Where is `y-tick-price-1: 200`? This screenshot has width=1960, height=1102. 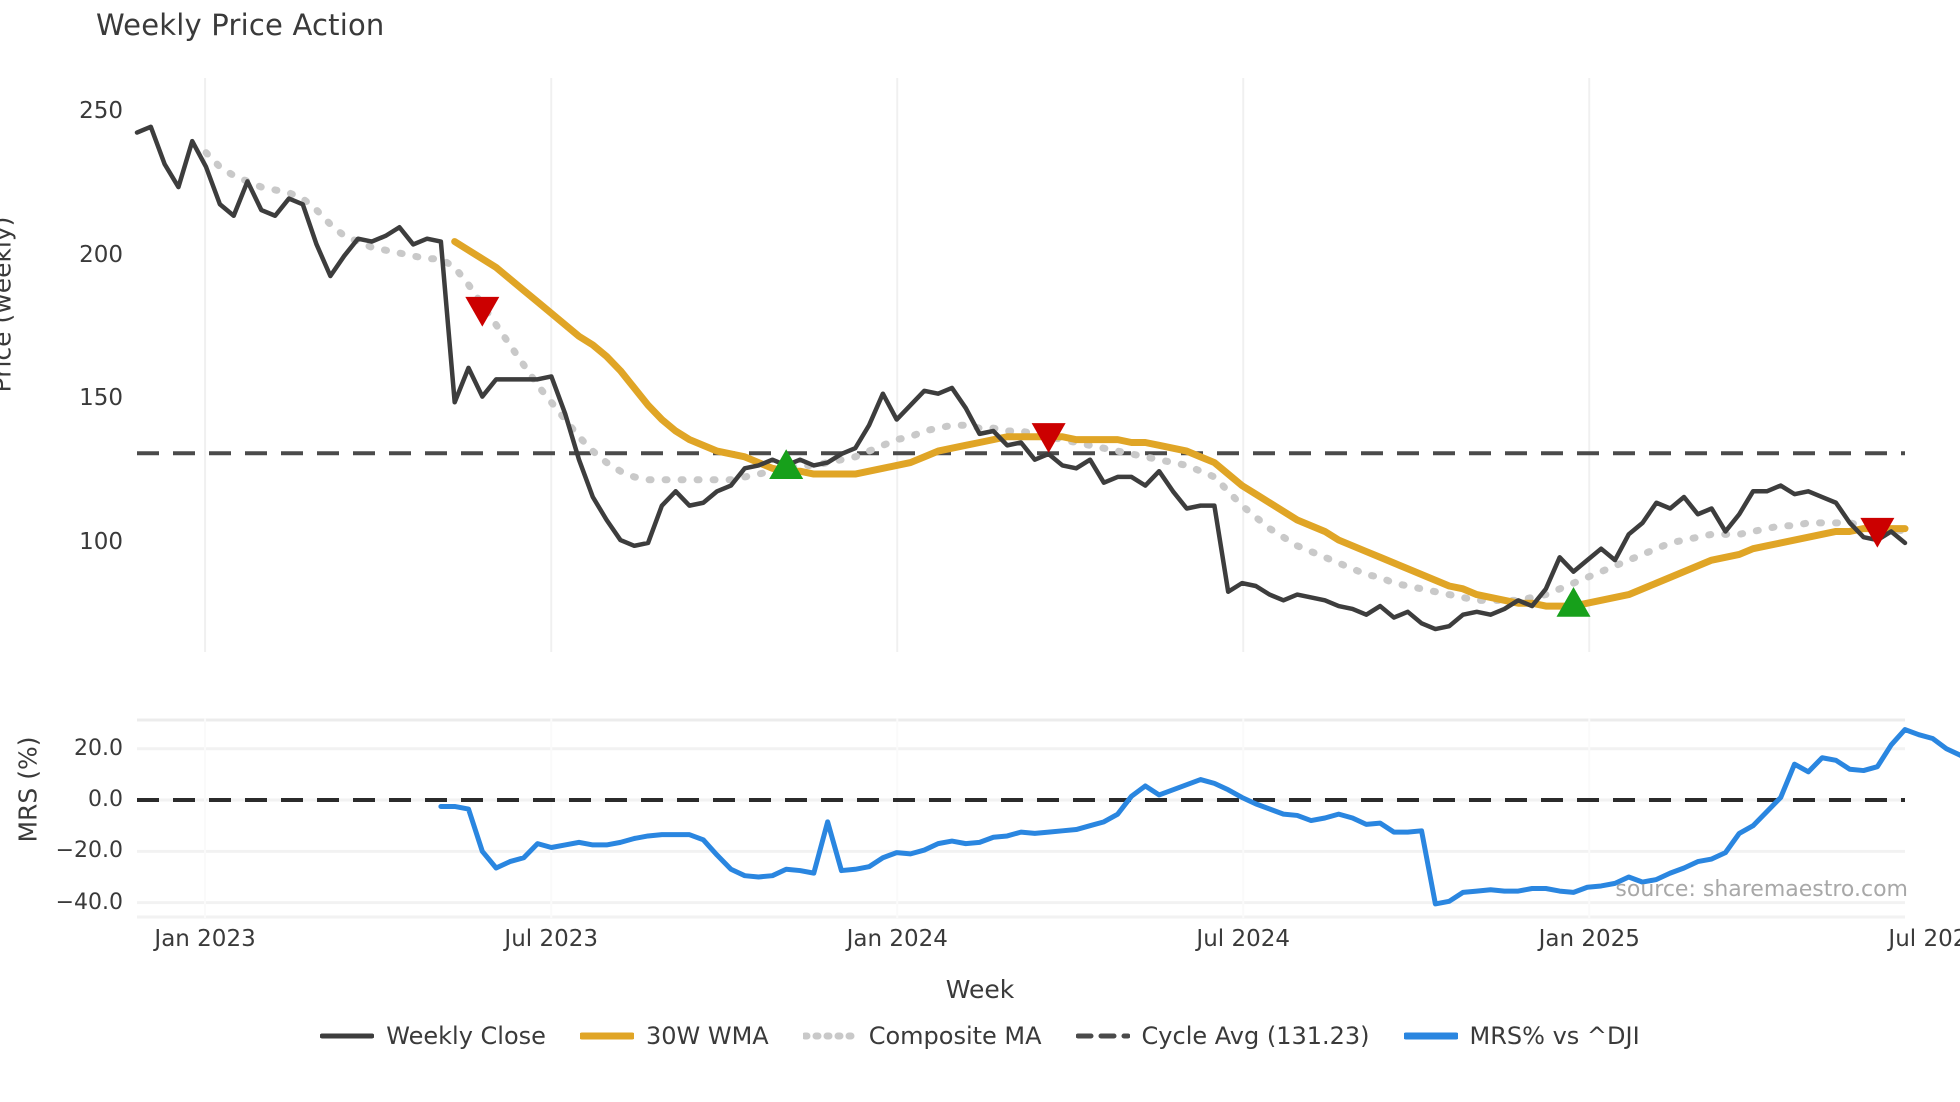 y-tick-price-1: 200 is located at coordinates (101, 254).